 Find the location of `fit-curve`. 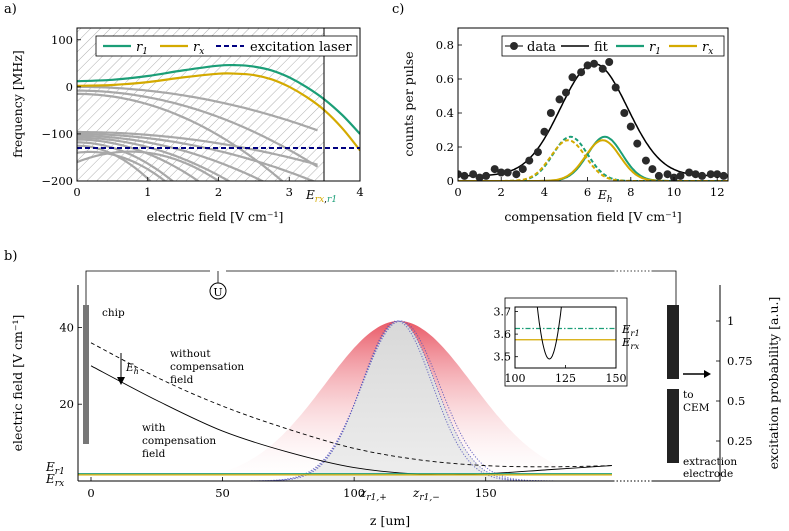

fit-curve is located at coordinates (593, 119).